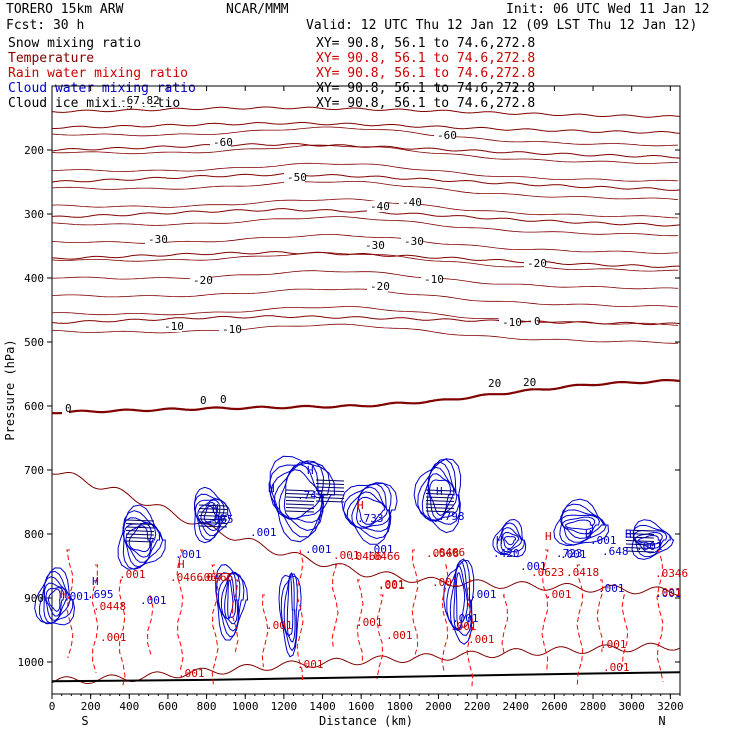 This screenshot has width=740, height=740. Describe the element at coordinates (547, 572) in the screenshot. I see `rain-water-label: .0623` at that location.